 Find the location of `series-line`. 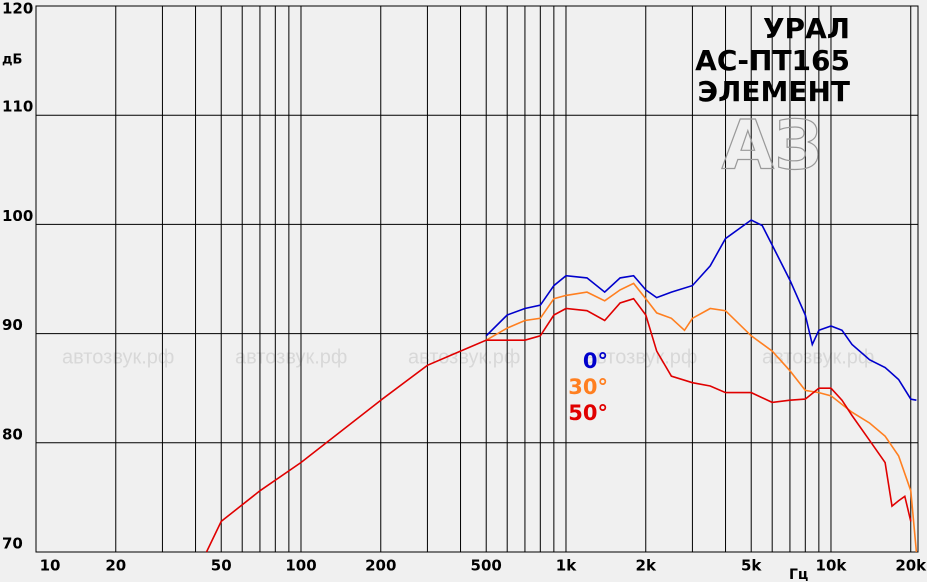

series-line is located at coordinates (701, 310).